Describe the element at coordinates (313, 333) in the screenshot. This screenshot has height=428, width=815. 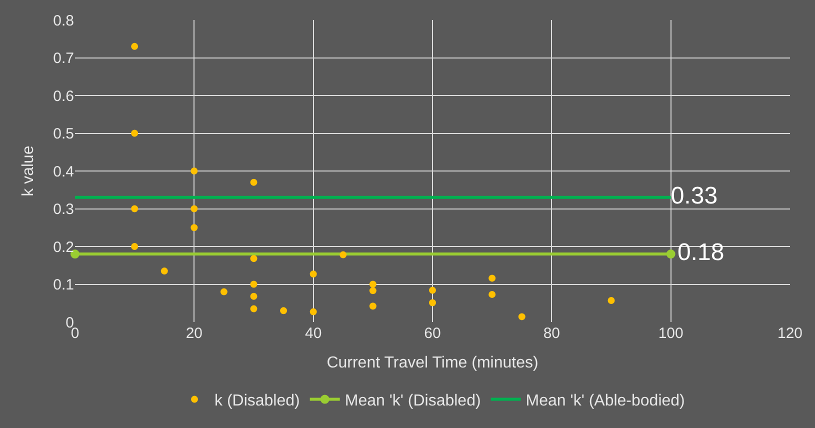
I see `x-tick-label: 40` at that location.